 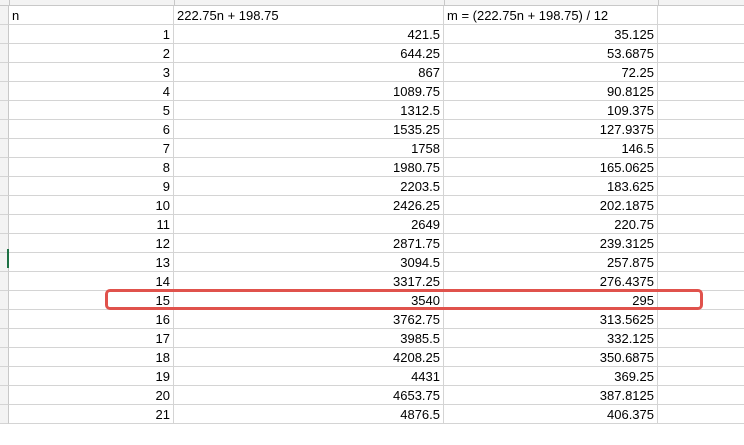 What do you see at coordinates (551, 300) in the screenshot?
I see `cell-m-value: 295` at bounding box center [551, 300].